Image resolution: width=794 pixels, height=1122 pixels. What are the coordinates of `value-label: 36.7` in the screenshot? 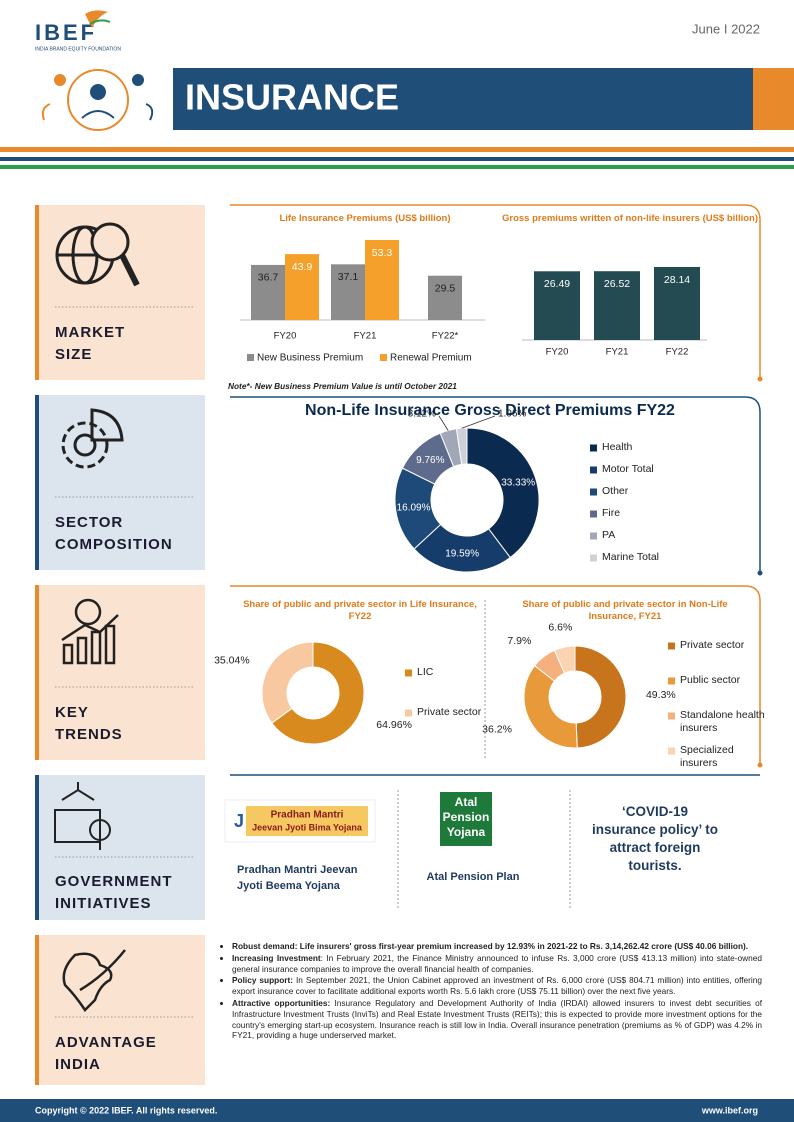 It's located at (268, 278).